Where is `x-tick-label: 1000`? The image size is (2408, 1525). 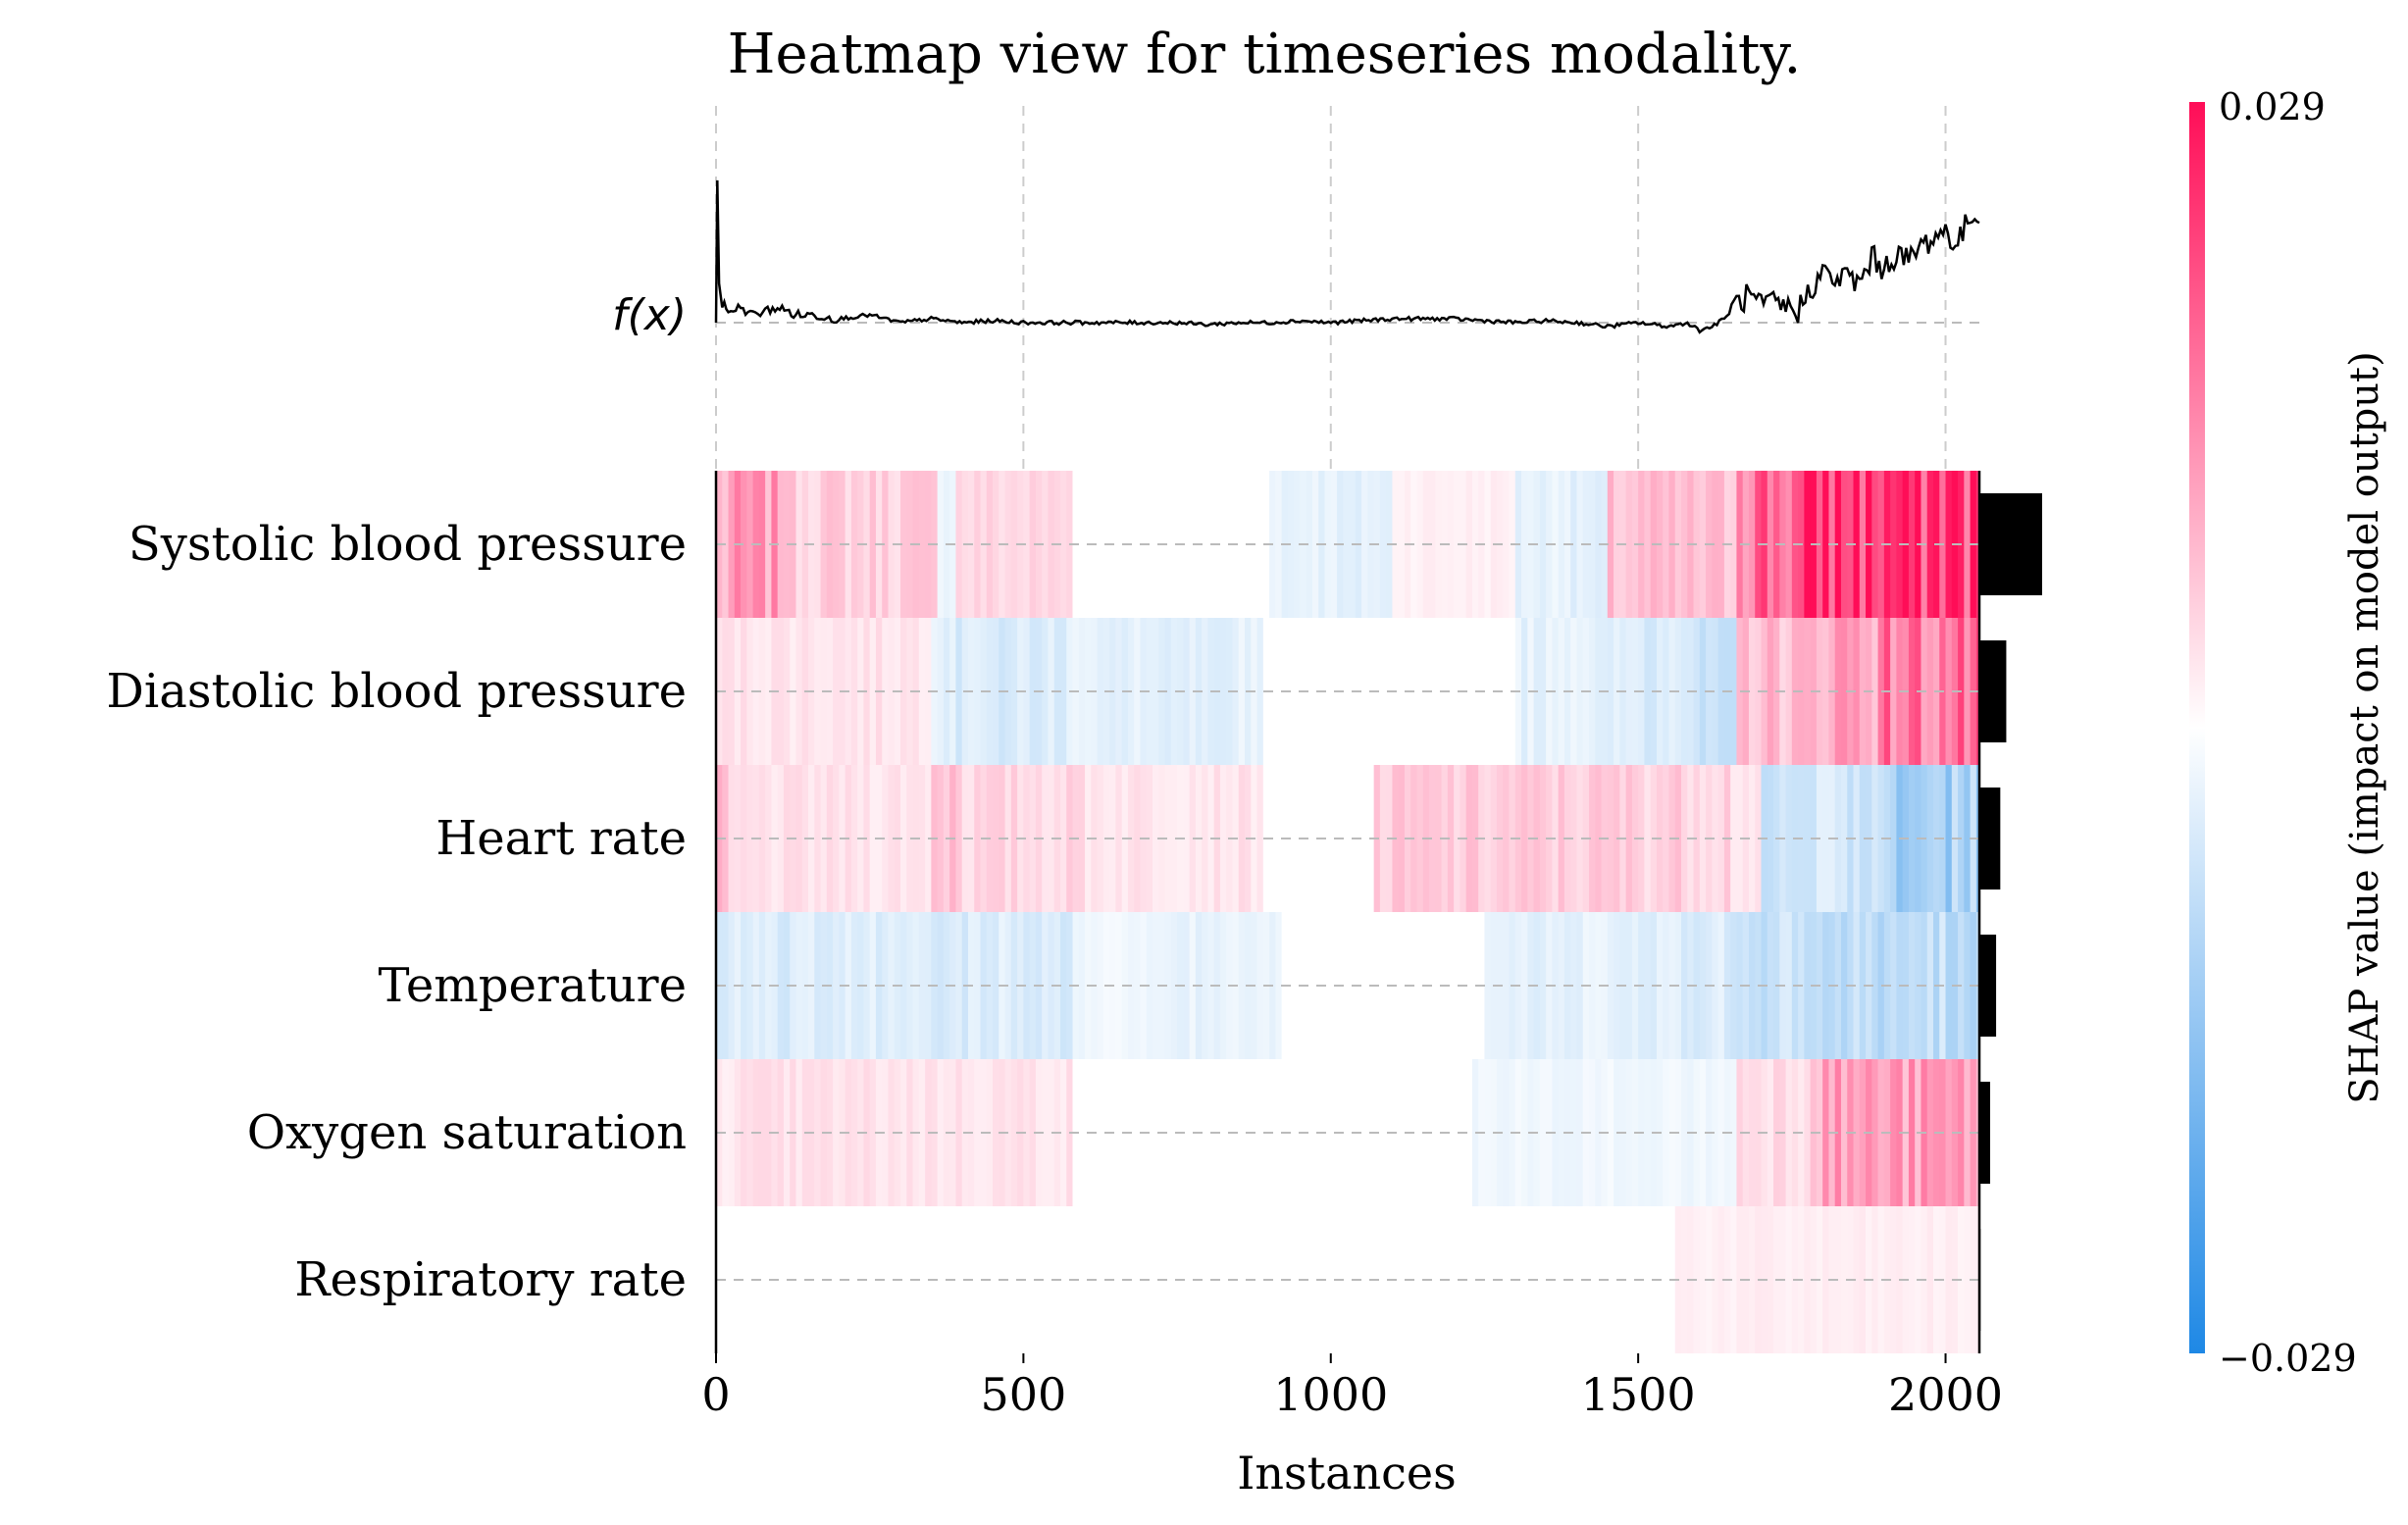
x-tick-label: 1000 is located at coordinates (1331, 1394).